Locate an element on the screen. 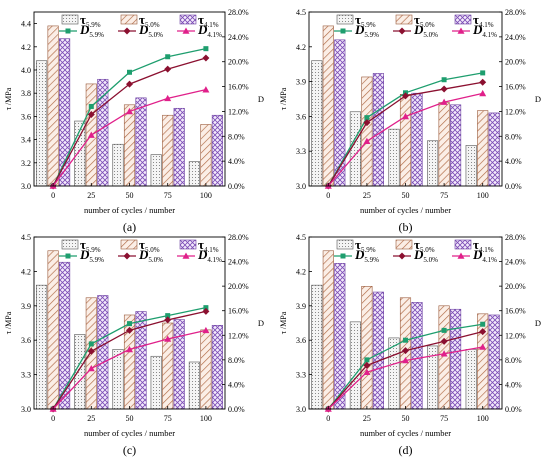 This screenshot has width=550, height=462. y-tick-label: 4.2 is located at coordinates (26, 271).